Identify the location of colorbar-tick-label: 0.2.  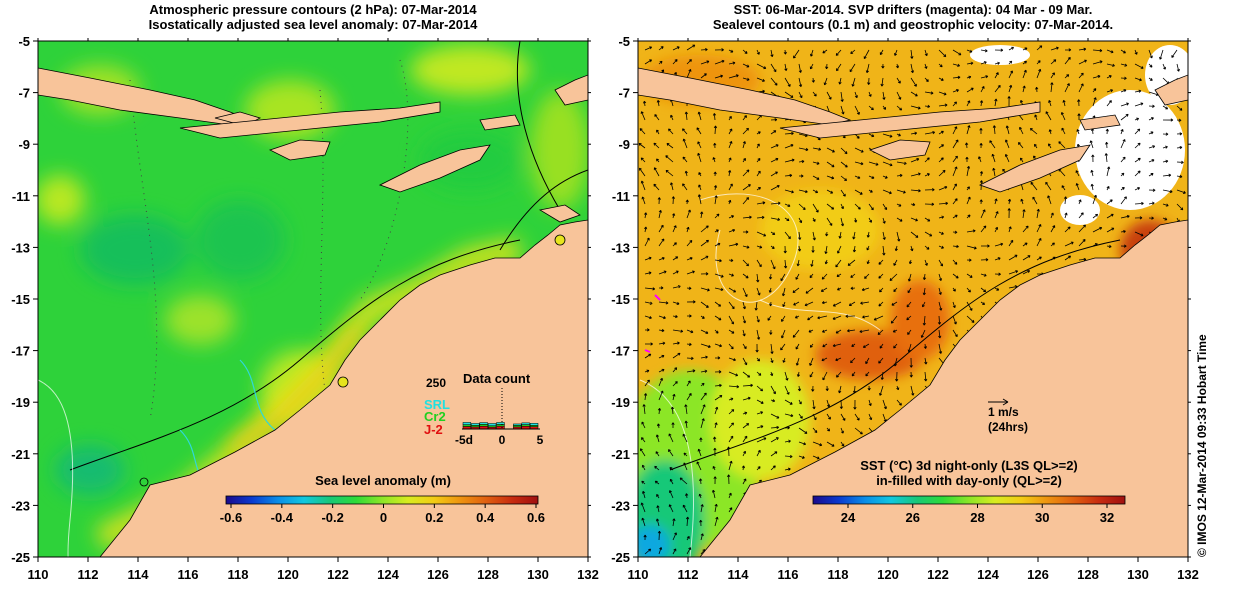
(434, 517).